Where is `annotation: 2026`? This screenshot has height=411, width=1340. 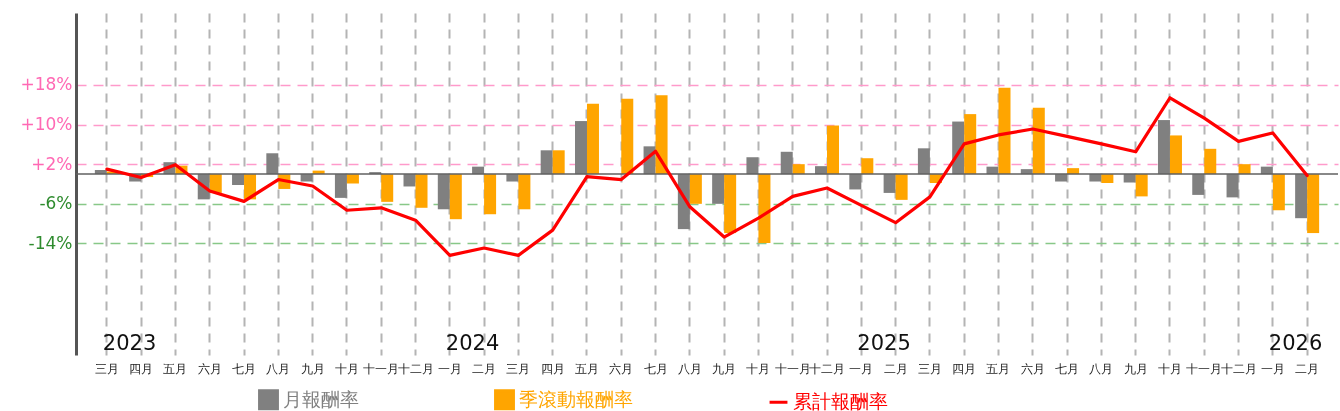 annotation: 2026 is located at coordinates (1295, 343).